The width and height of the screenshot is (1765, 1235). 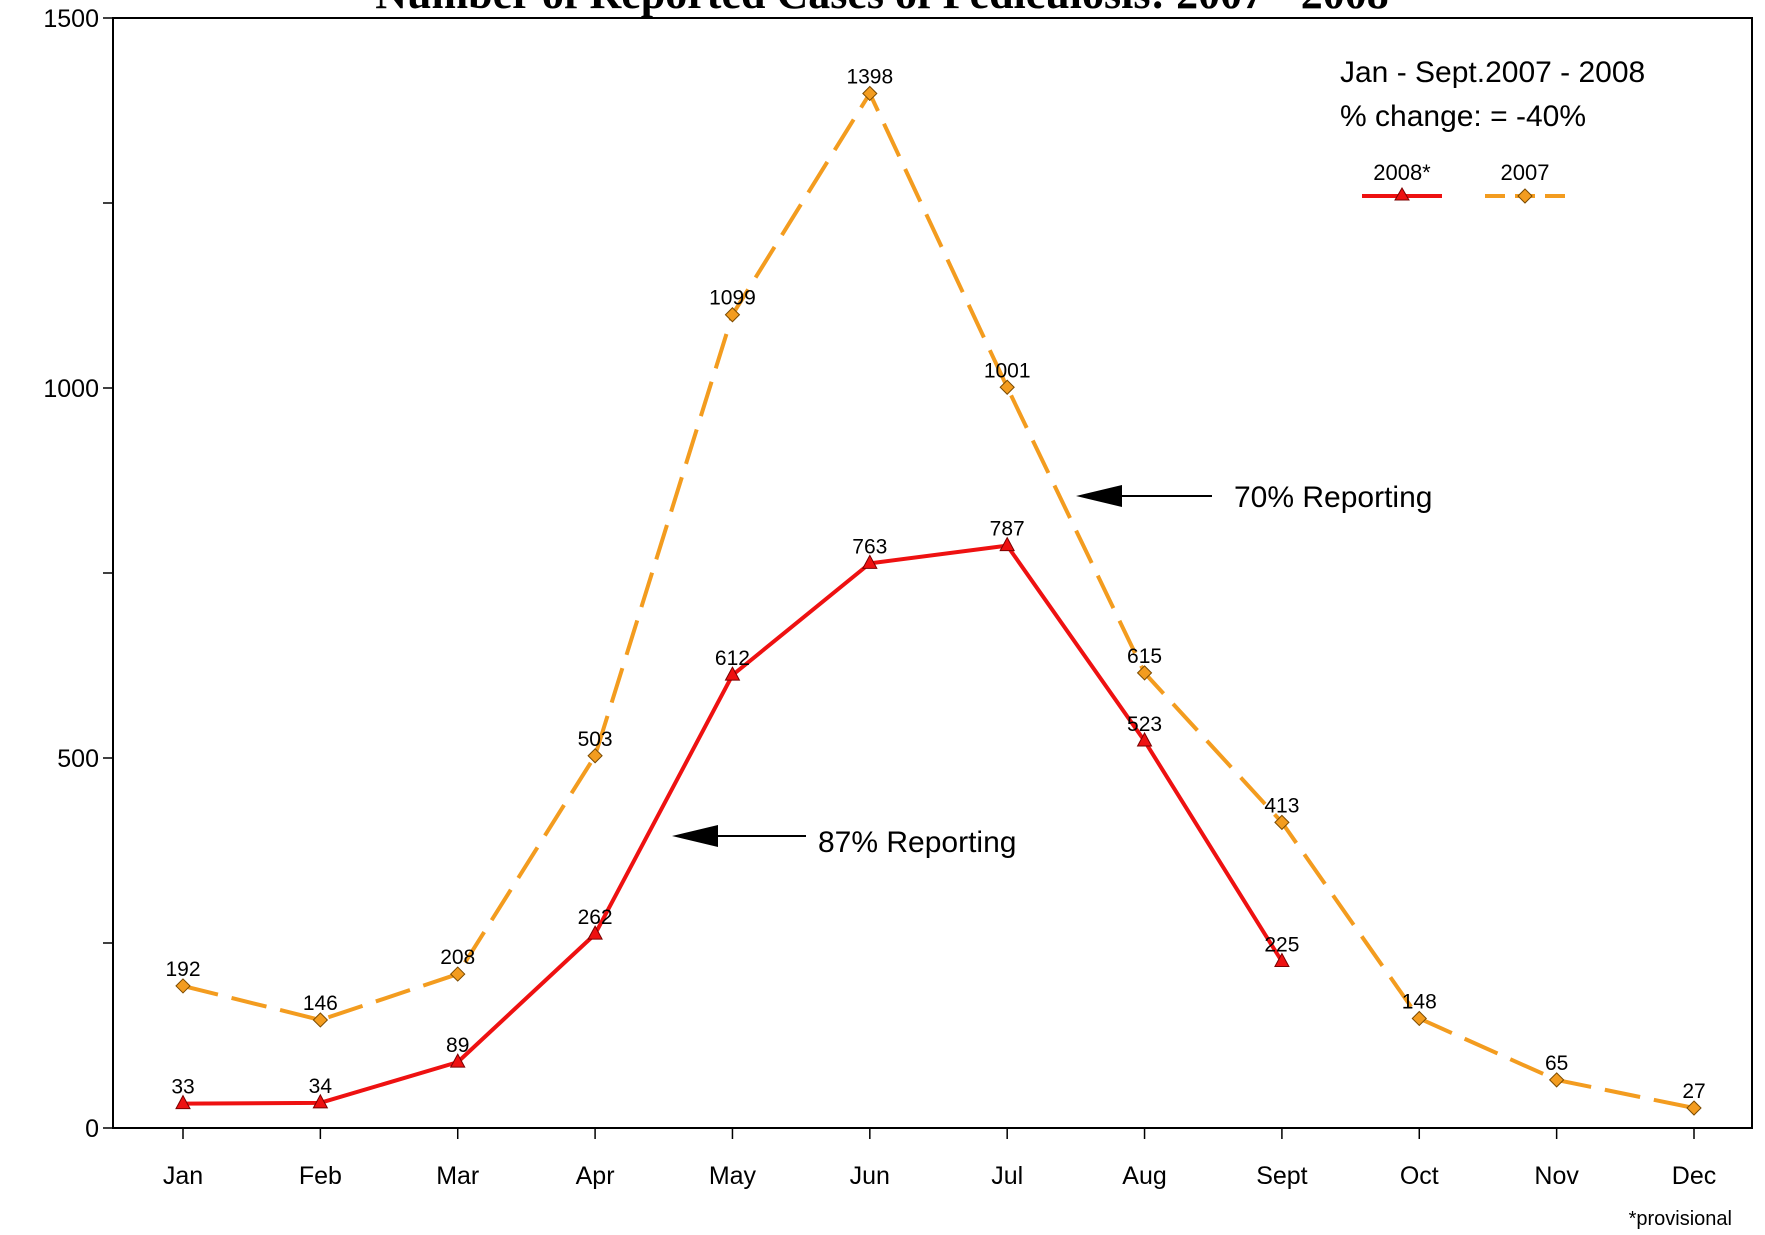 What do you see at coordinates (71, 19) in the screenshot?
I see `y-tick-label: 1500` at bounding box center [71, 19].